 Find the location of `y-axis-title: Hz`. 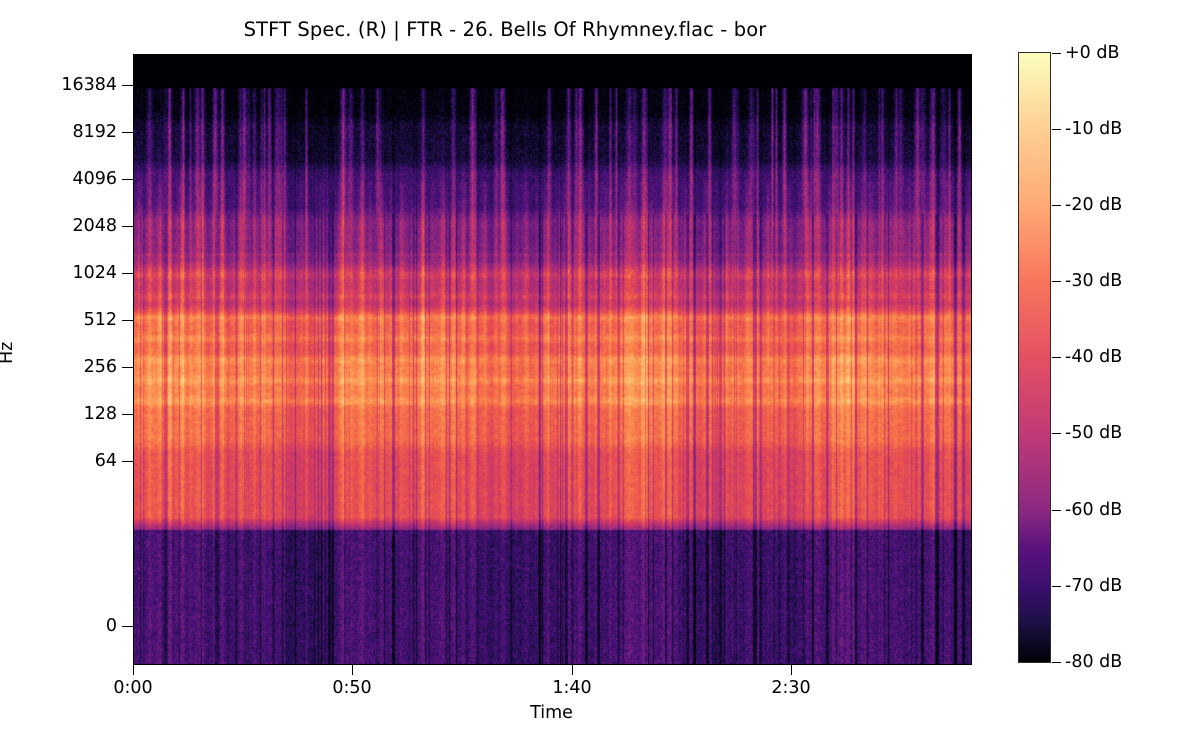

y-axis-title: Hz is located at coordinates (8, 352).